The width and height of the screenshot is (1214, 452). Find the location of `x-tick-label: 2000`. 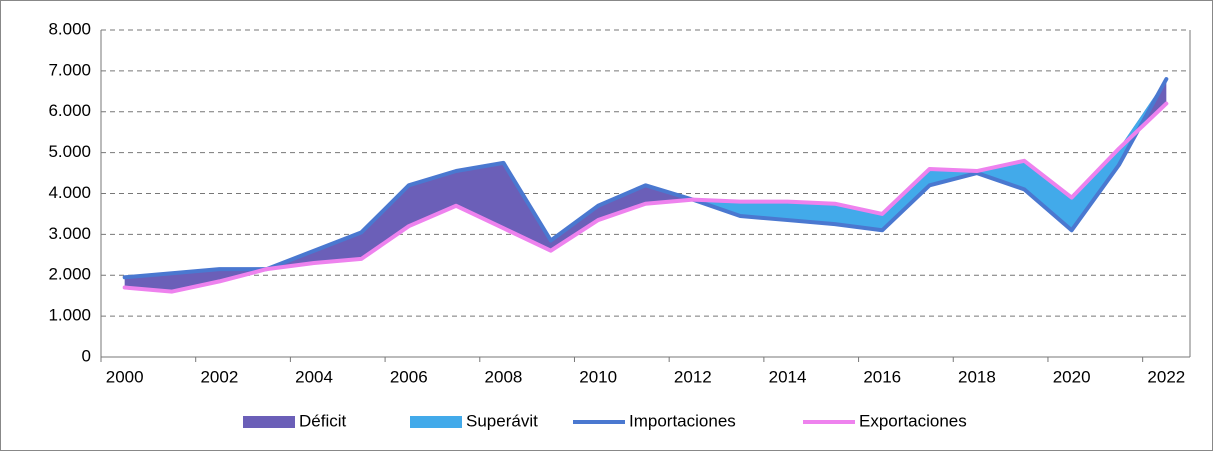

x-tick-label: 2000 is located at coordinates (125, 376).